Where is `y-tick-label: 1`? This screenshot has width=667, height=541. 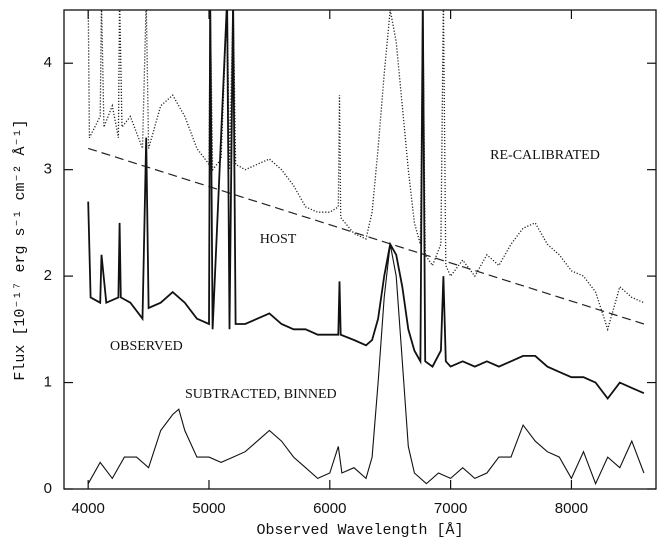 y-tick-label: 1 is located at coordinates (48, 382).